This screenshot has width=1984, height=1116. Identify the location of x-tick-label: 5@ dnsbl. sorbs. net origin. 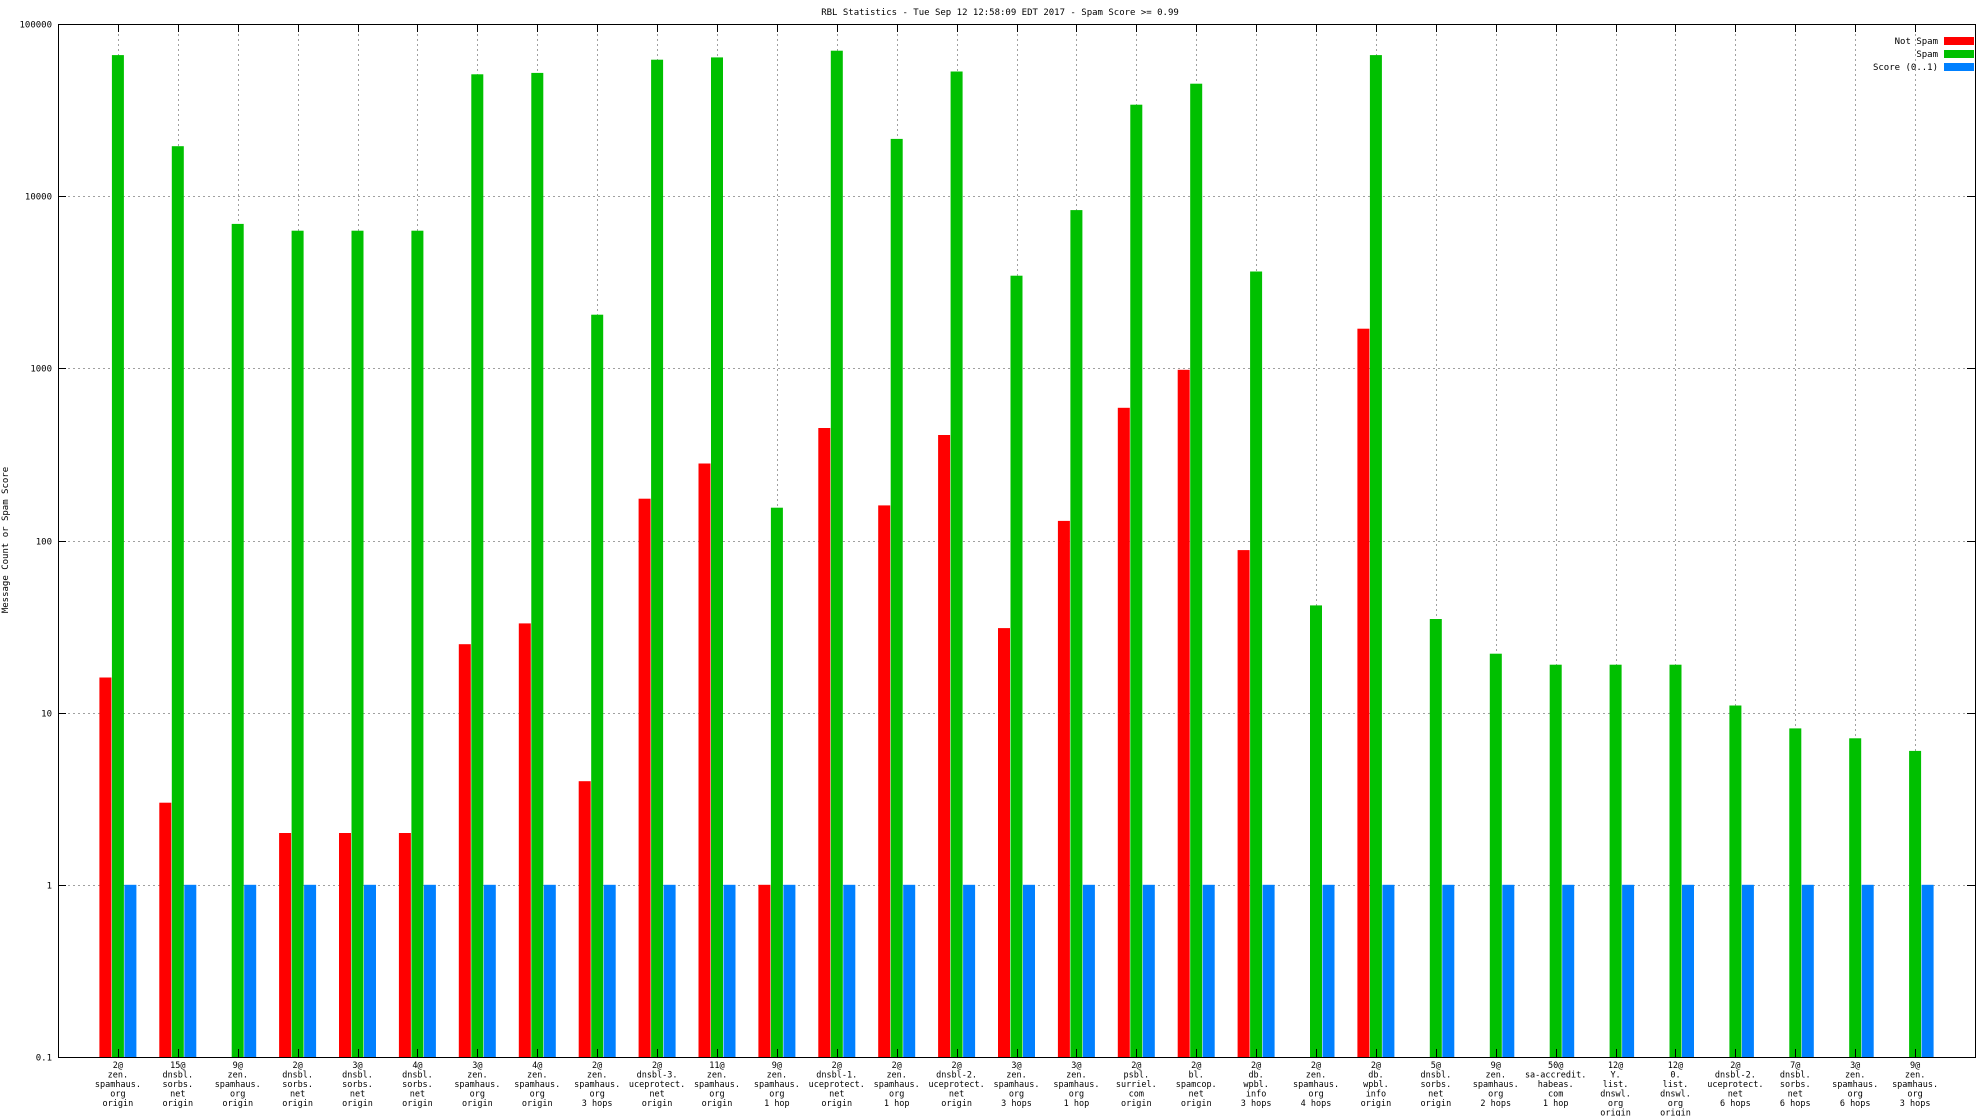
(1435, 1085).